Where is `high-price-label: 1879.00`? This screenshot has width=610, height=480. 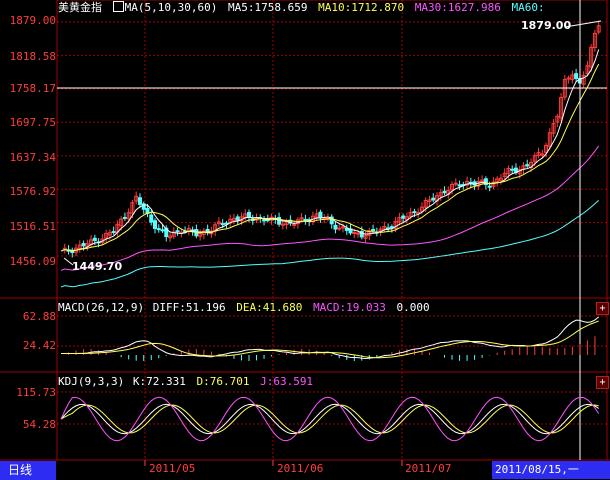
high-price-label: 1879.00 is located at coordinates (546, 25).